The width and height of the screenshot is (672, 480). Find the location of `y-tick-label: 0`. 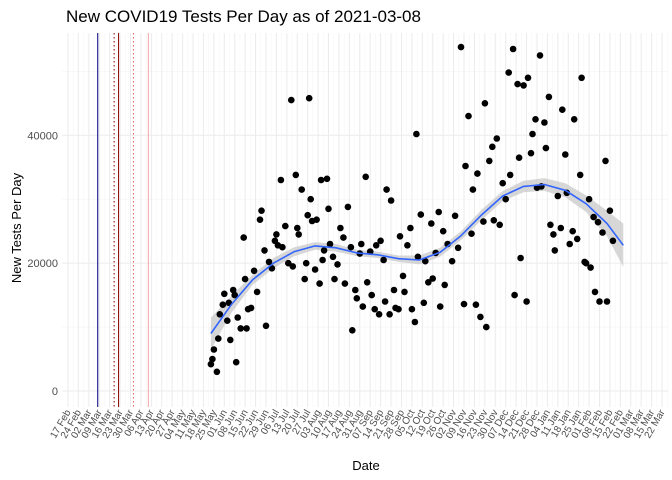

y-tick-label: 0 is located at coordinates (55, 392).